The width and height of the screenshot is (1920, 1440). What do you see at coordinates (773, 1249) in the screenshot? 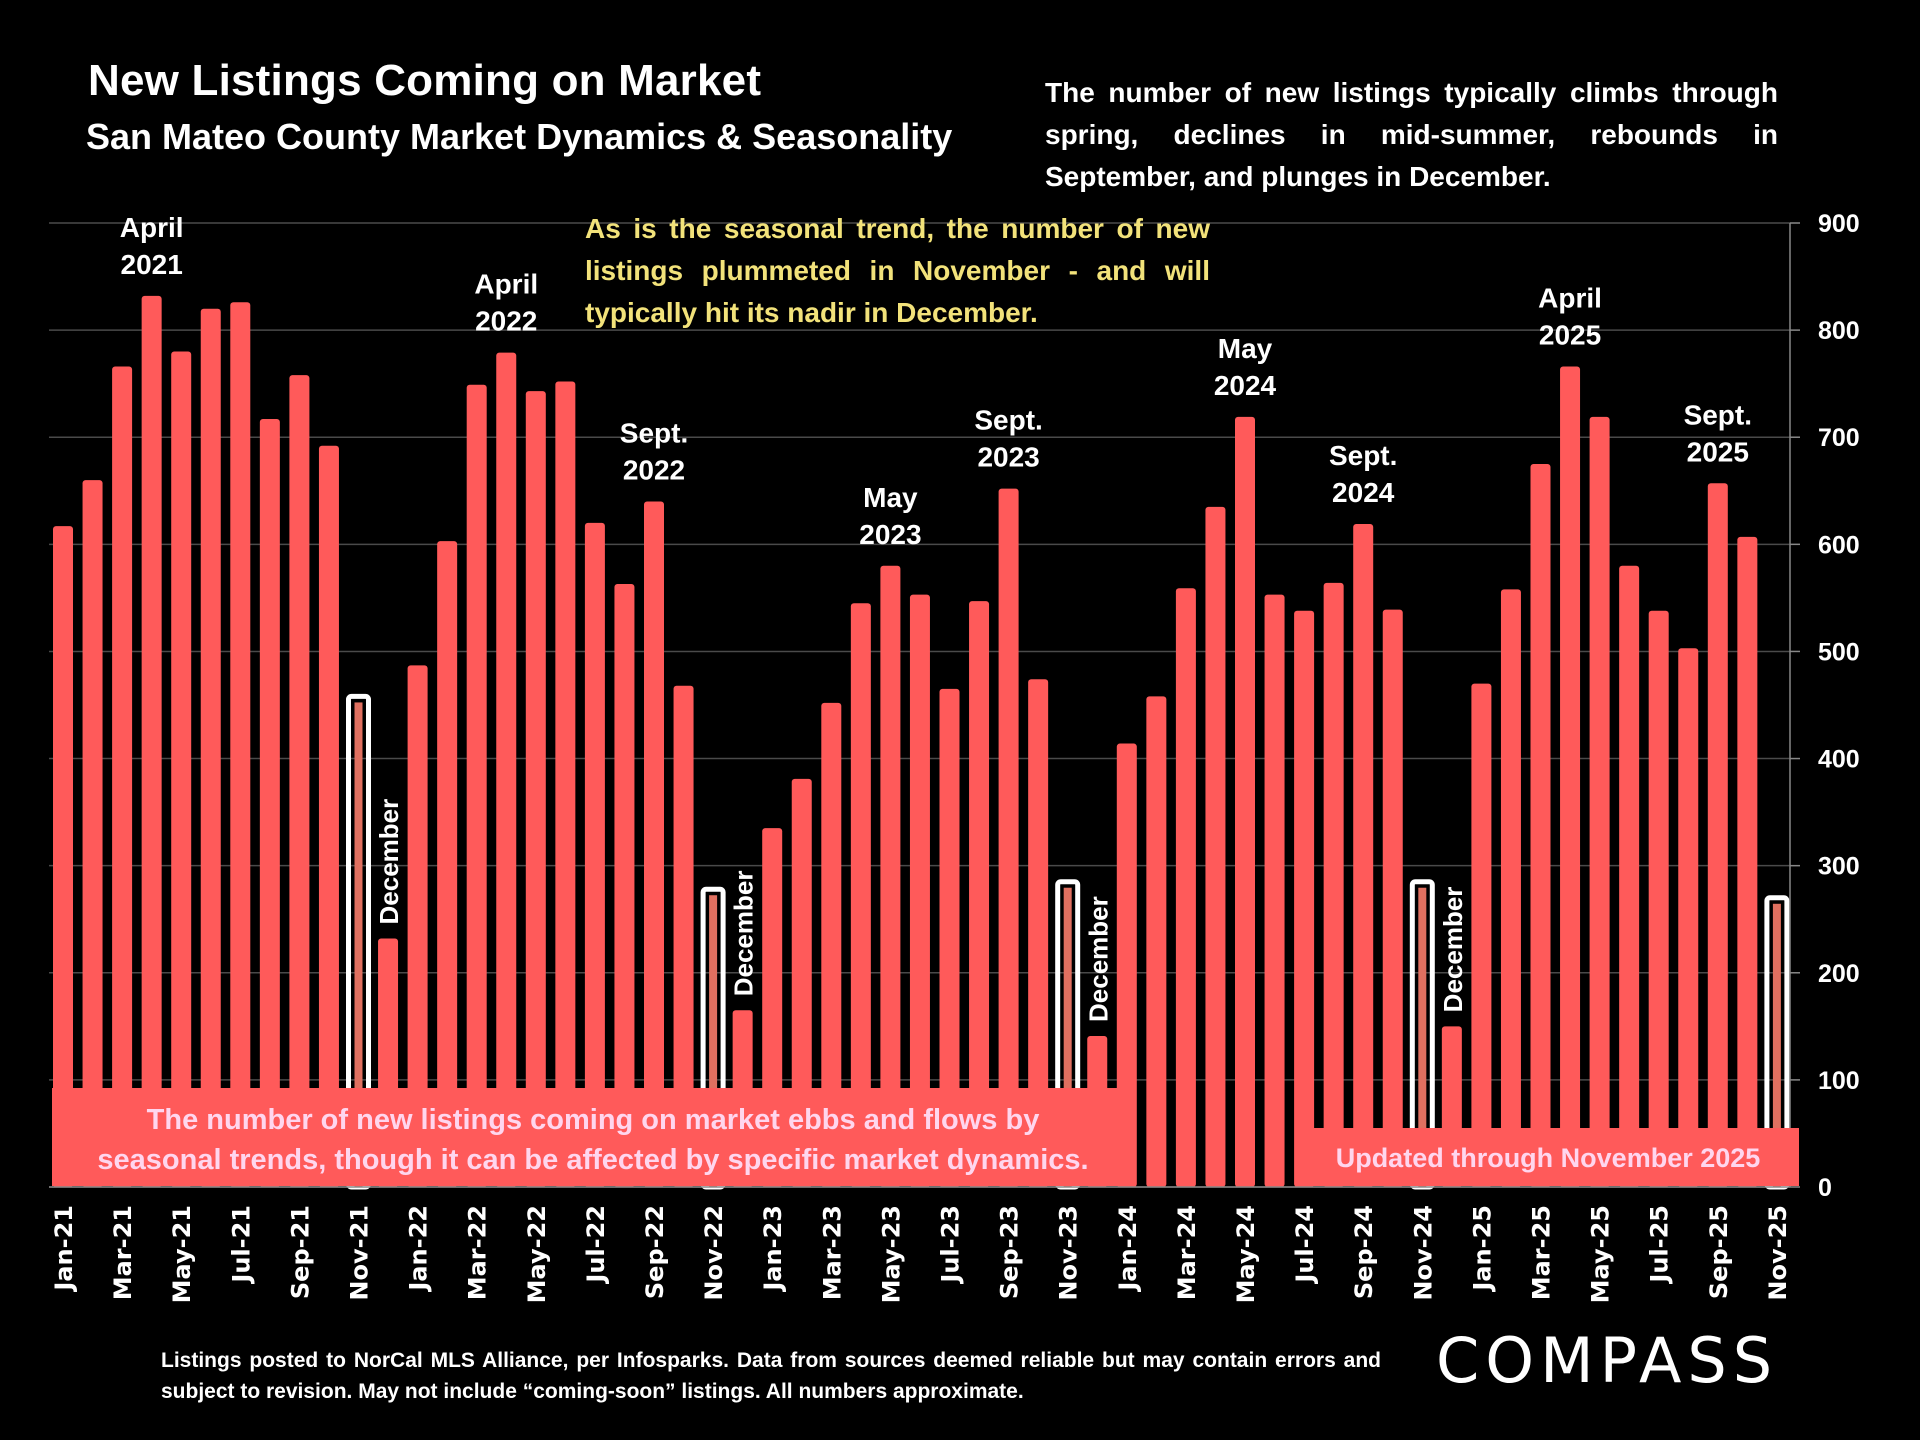
I see `x-tick-label: Jan-23` at bounding box center [773, 1249].